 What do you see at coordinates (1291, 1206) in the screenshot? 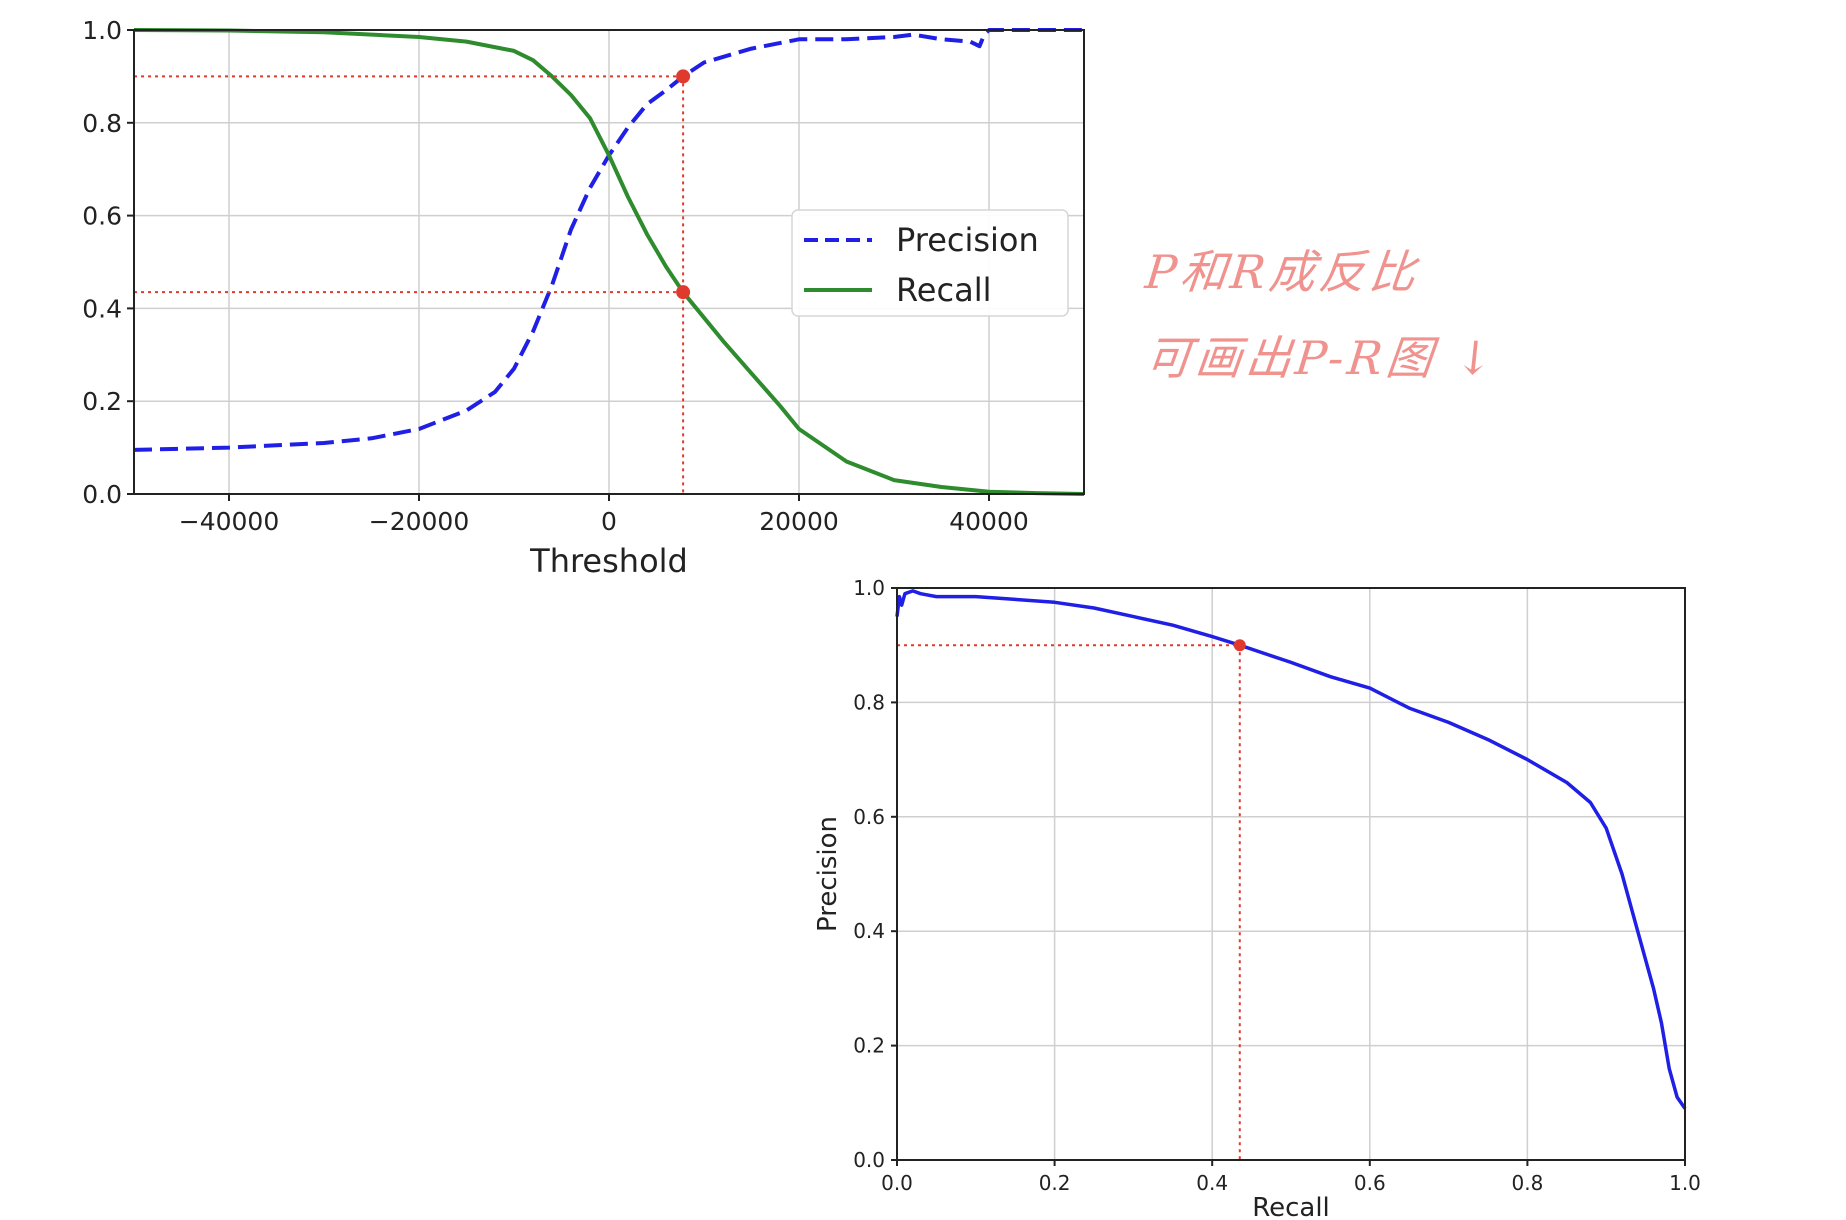
I see `x-axis-label: Recall` at bounding box center [1291, 1206].